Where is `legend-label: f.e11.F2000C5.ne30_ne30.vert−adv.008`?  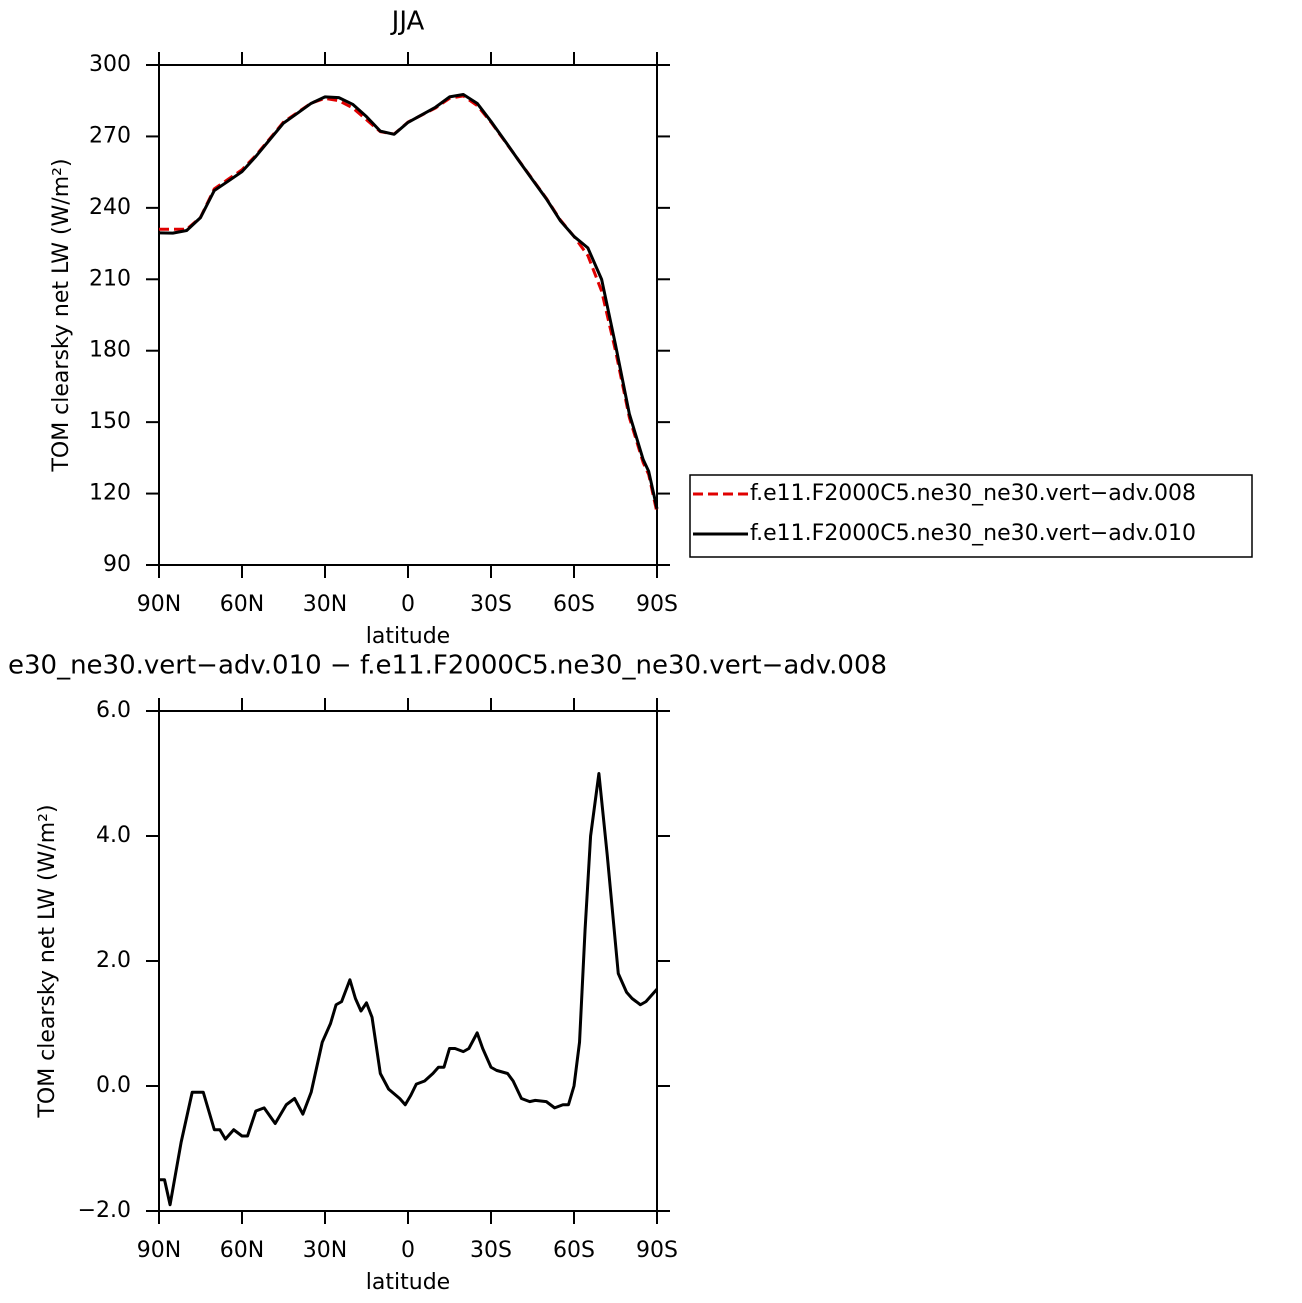
legend-label: f.e11.F2000C5.ne30_ne30.vert−adv.008 is located at coordinates (973, 493).